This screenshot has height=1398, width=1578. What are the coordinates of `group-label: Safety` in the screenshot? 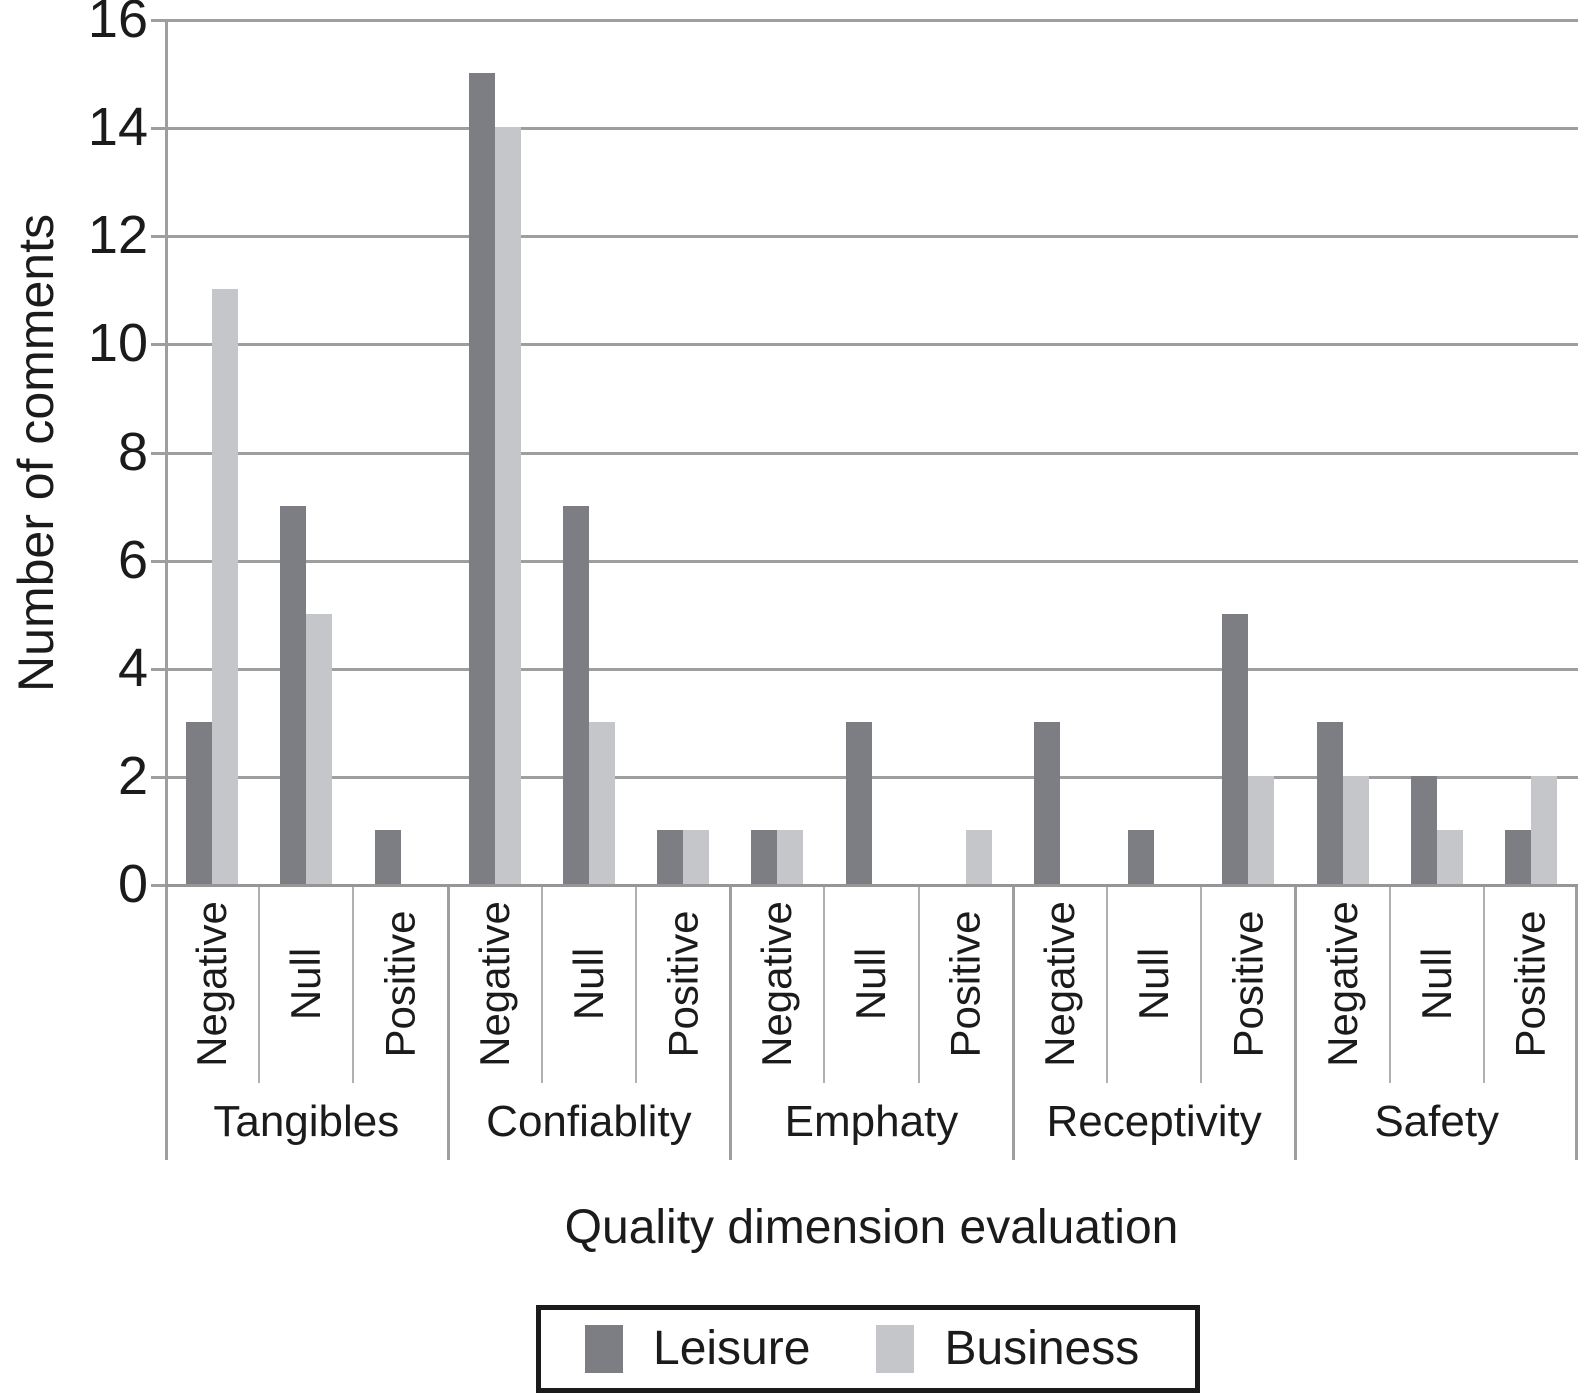 It's located at (1437, 1121).